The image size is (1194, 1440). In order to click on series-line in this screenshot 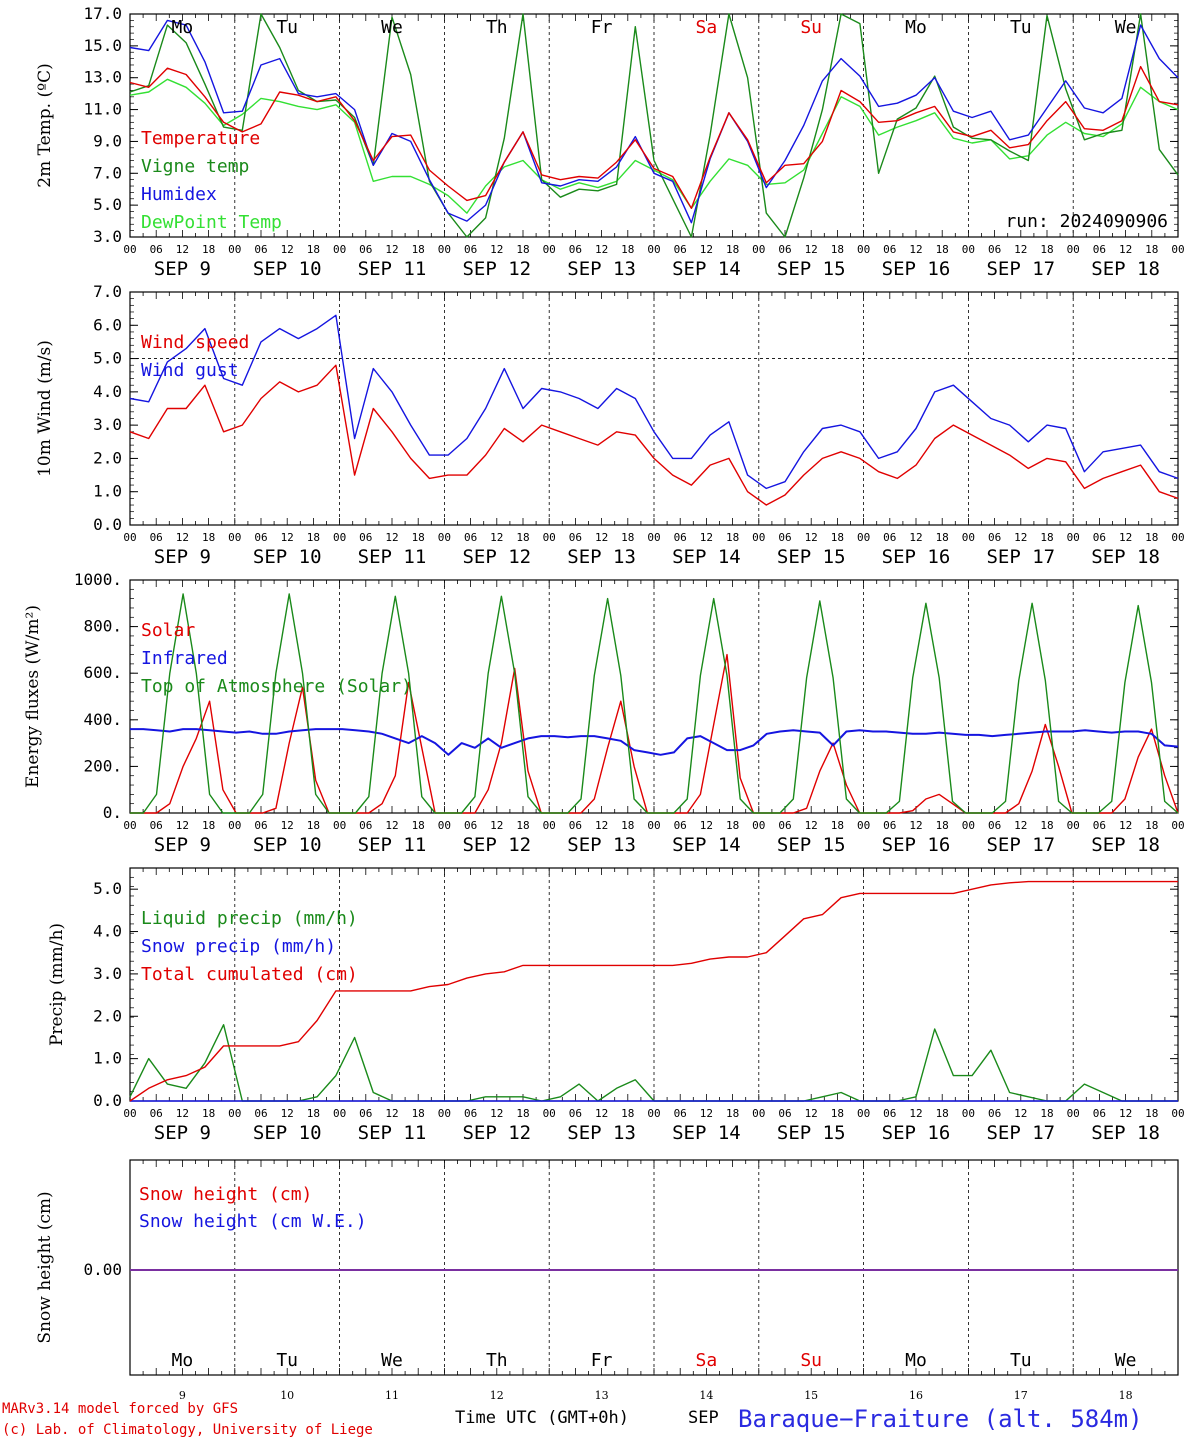, I will do `click(654, 435)`.